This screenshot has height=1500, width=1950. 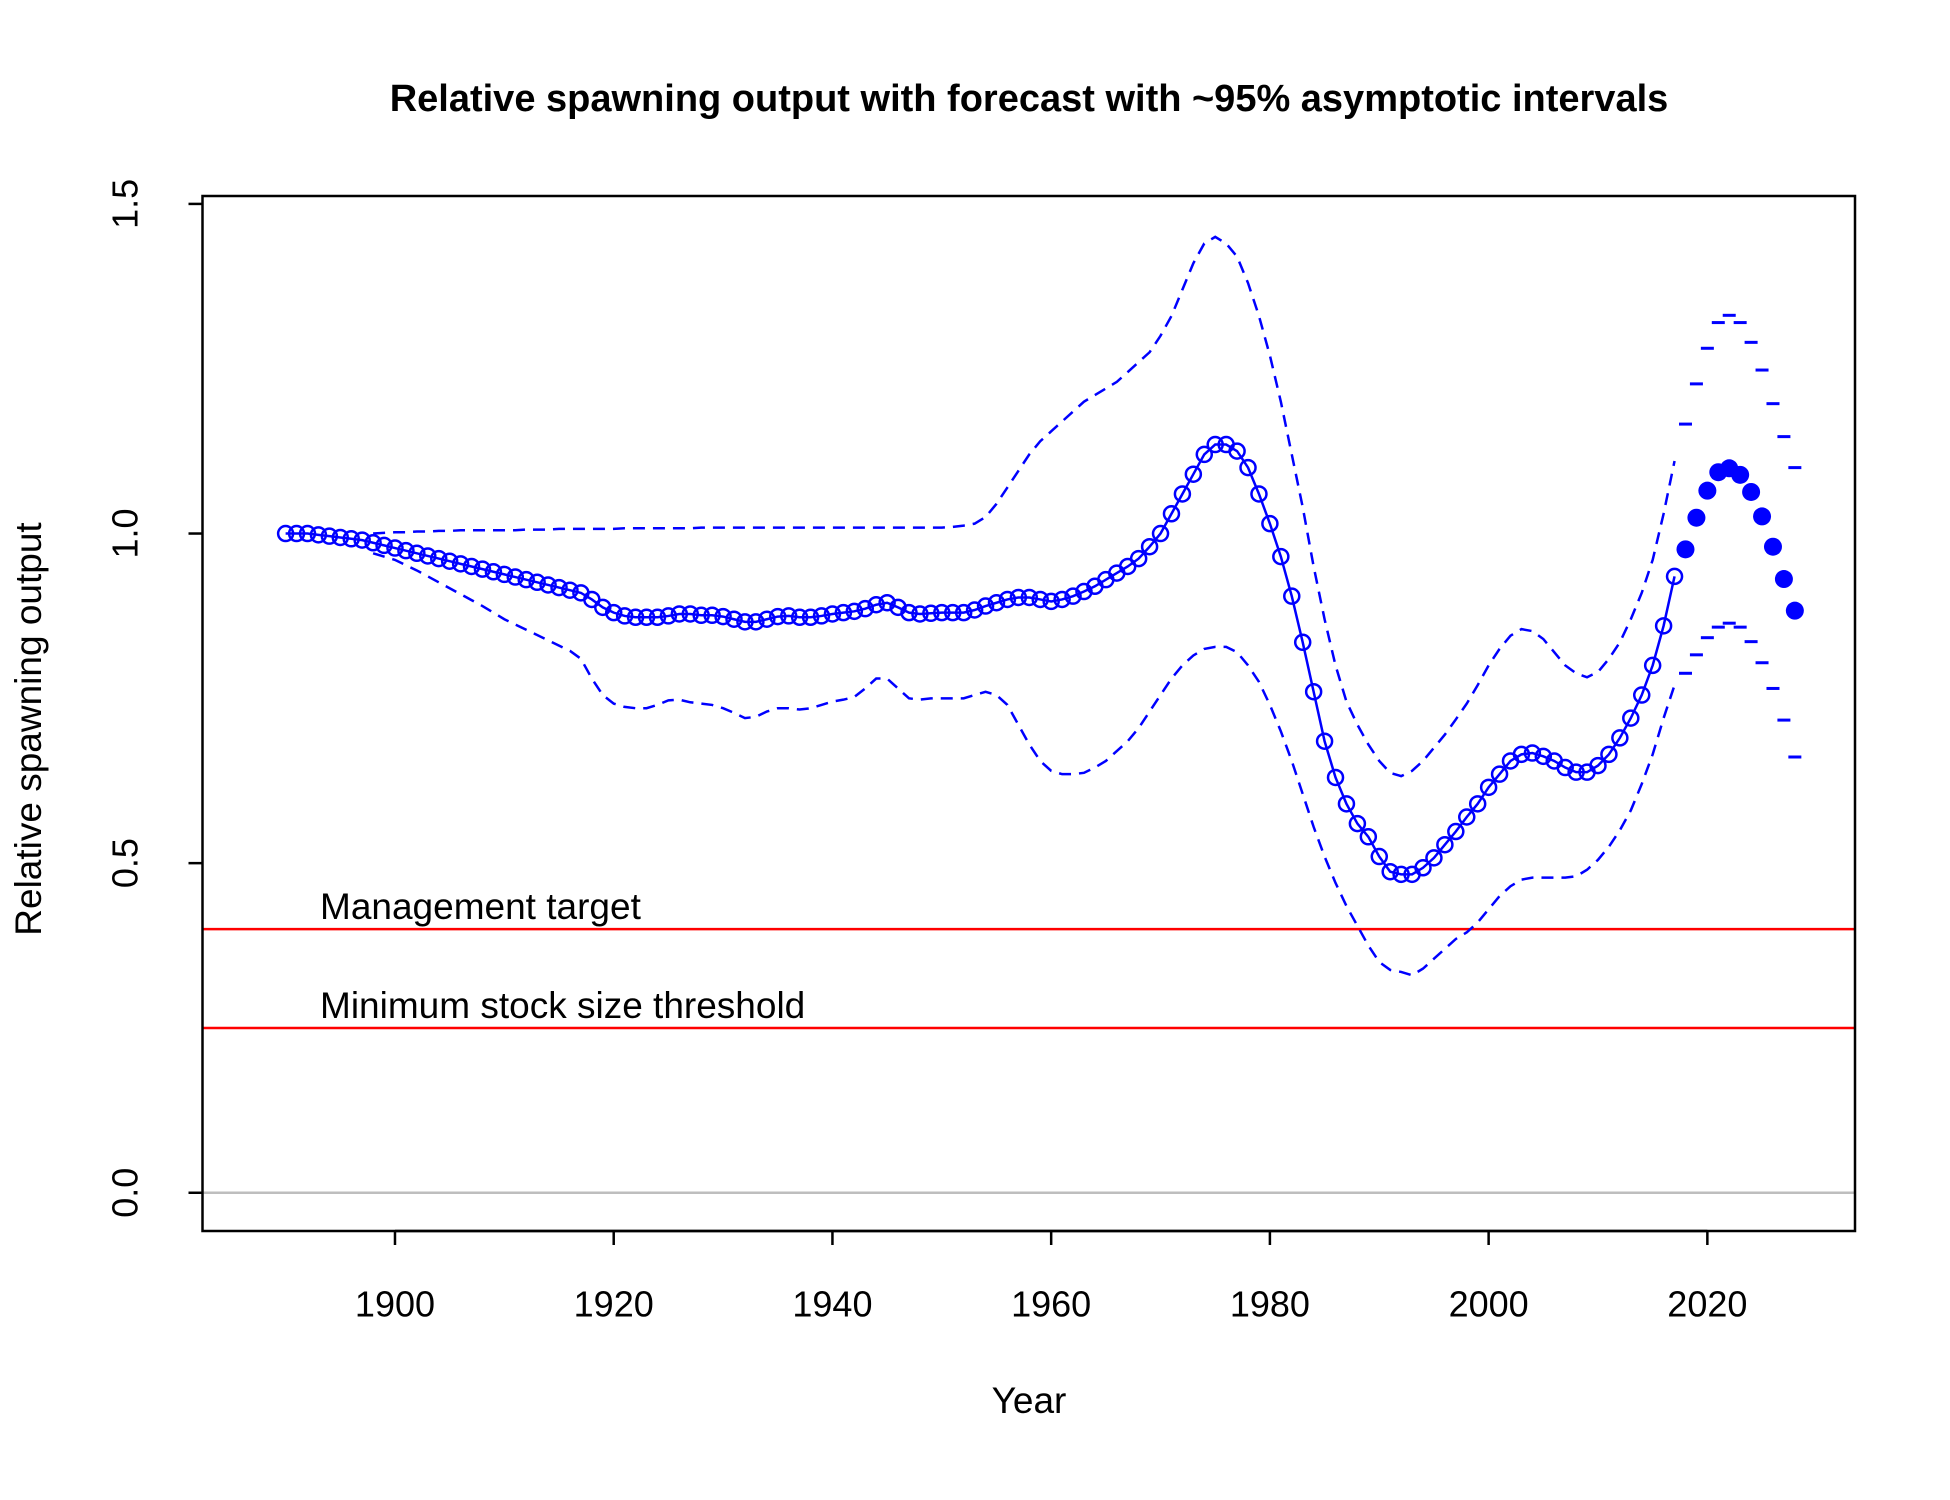 I want to click on reference-label: Management target, so click(x=481, y=906).